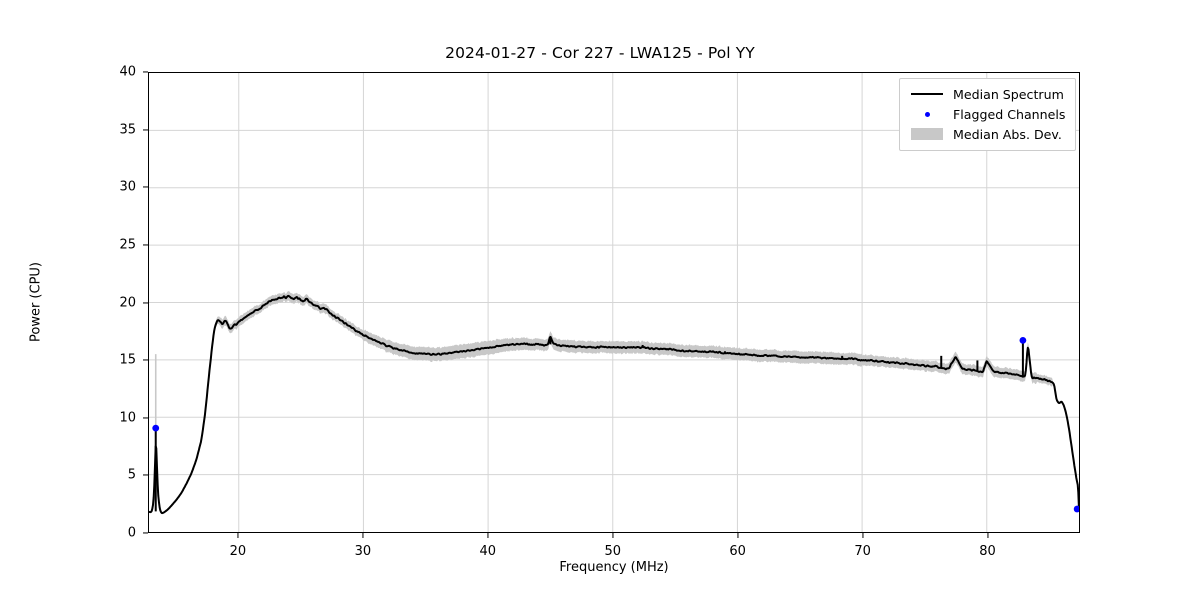  Describe the element at coordinates (127, 72) in the screenshot. I see `y-tick-label: 40` at that location.